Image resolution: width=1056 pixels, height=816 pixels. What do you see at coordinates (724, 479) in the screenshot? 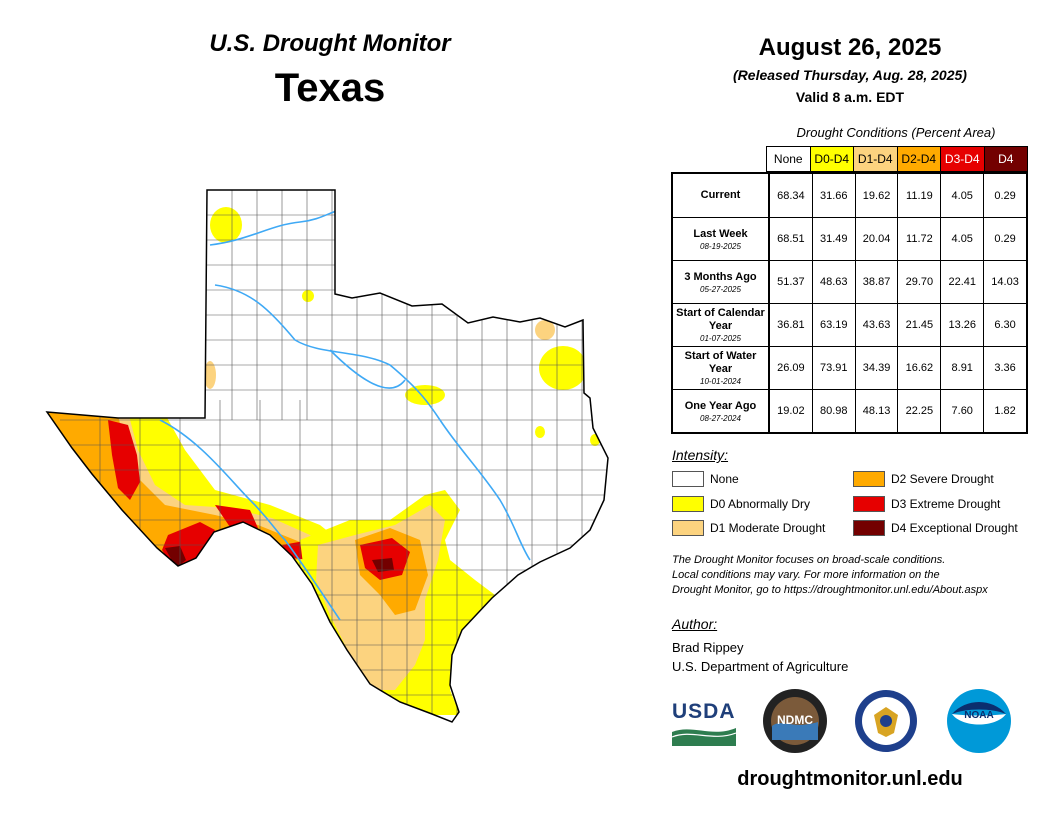
I see `legend-label: None` at bounding box center [724, 479].